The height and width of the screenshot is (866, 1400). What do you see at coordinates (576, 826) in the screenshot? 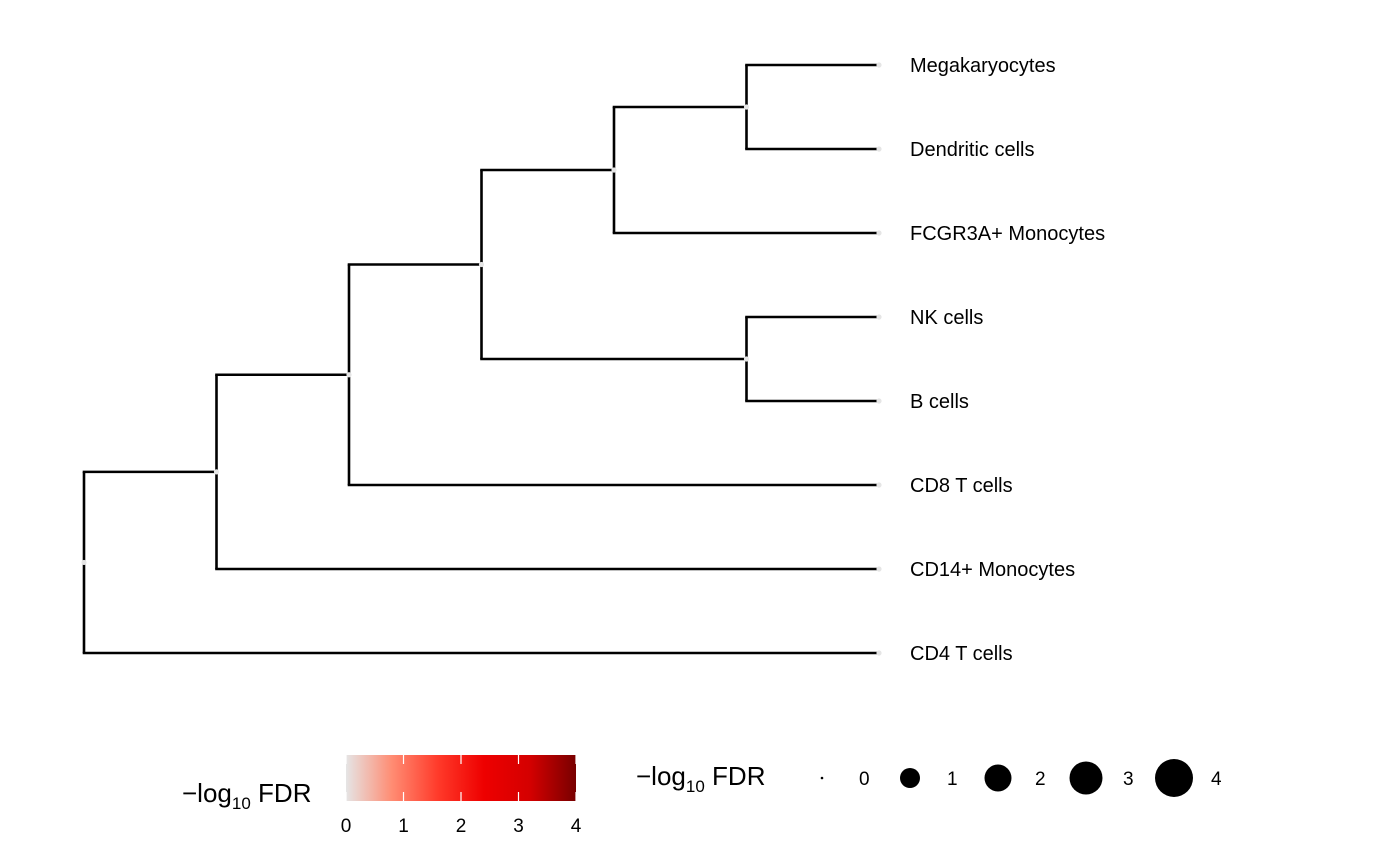
I see `color-bar-tick-label: 4` at bounding box center [576, 826].